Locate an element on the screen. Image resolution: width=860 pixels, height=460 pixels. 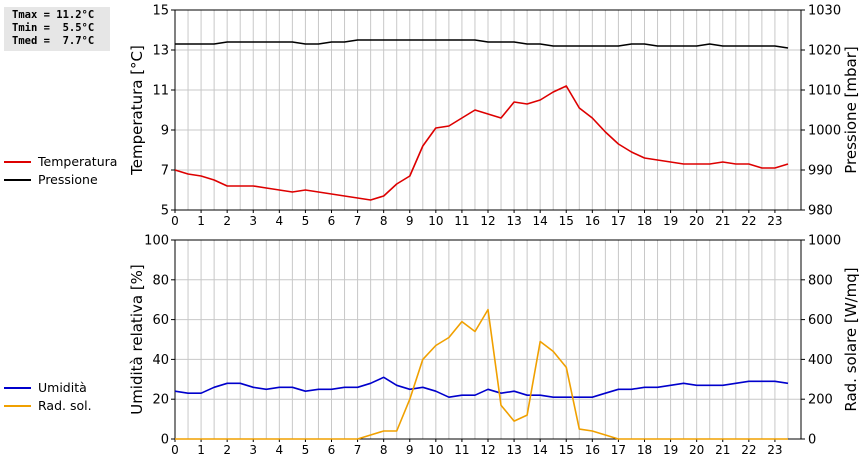
top-x-tick-label: 13 is located at coordinates (513, 221).